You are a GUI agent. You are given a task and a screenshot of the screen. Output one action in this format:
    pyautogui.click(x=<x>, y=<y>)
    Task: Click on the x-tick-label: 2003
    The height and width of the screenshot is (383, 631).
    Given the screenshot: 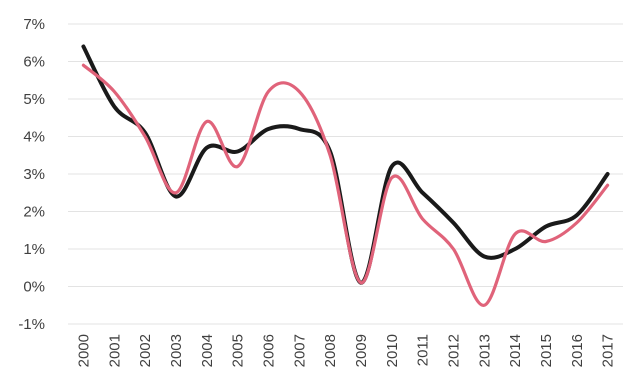 What is the action you would take?
    pyautogui.click(x=176, y=350)
    